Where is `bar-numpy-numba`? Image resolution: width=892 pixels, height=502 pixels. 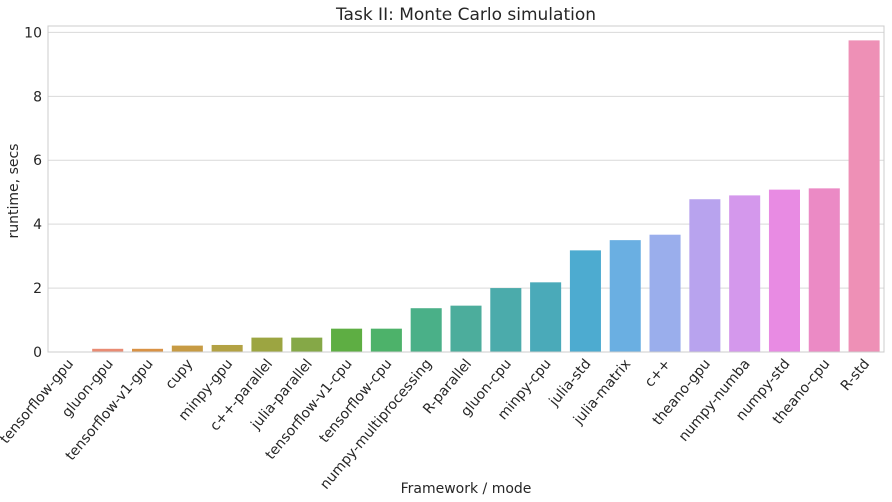
bar-numpy-numba is located at coordinates (745, 273).